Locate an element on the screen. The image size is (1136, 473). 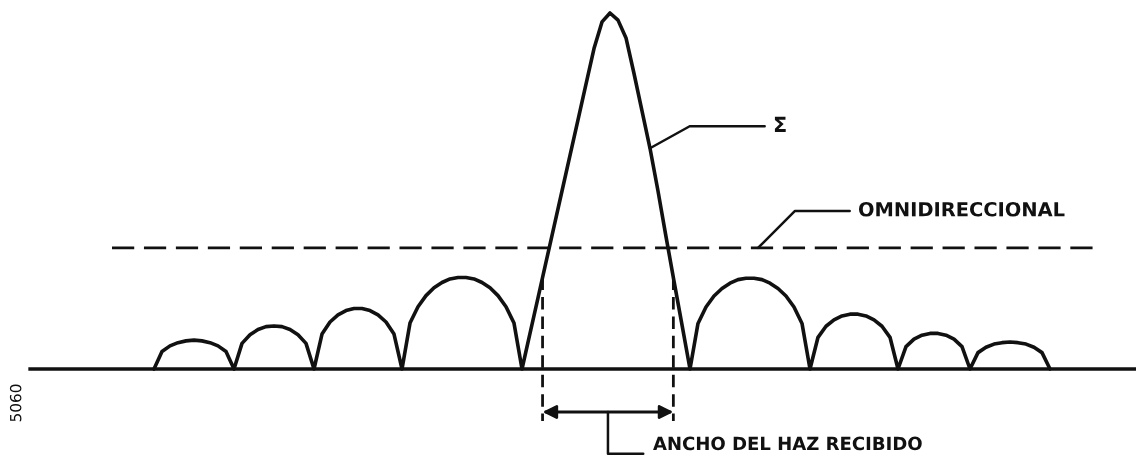
text: ANCHO DEL HAZ RECIBIDO is located at coordinates (787, 443).